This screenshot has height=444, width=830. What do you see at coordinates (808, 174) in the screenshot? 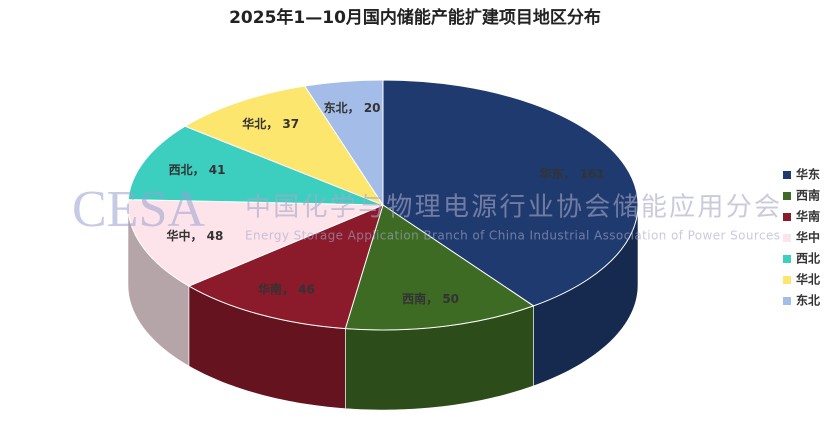
I see `legend-label: 华东` at bounding box center [808, 174].